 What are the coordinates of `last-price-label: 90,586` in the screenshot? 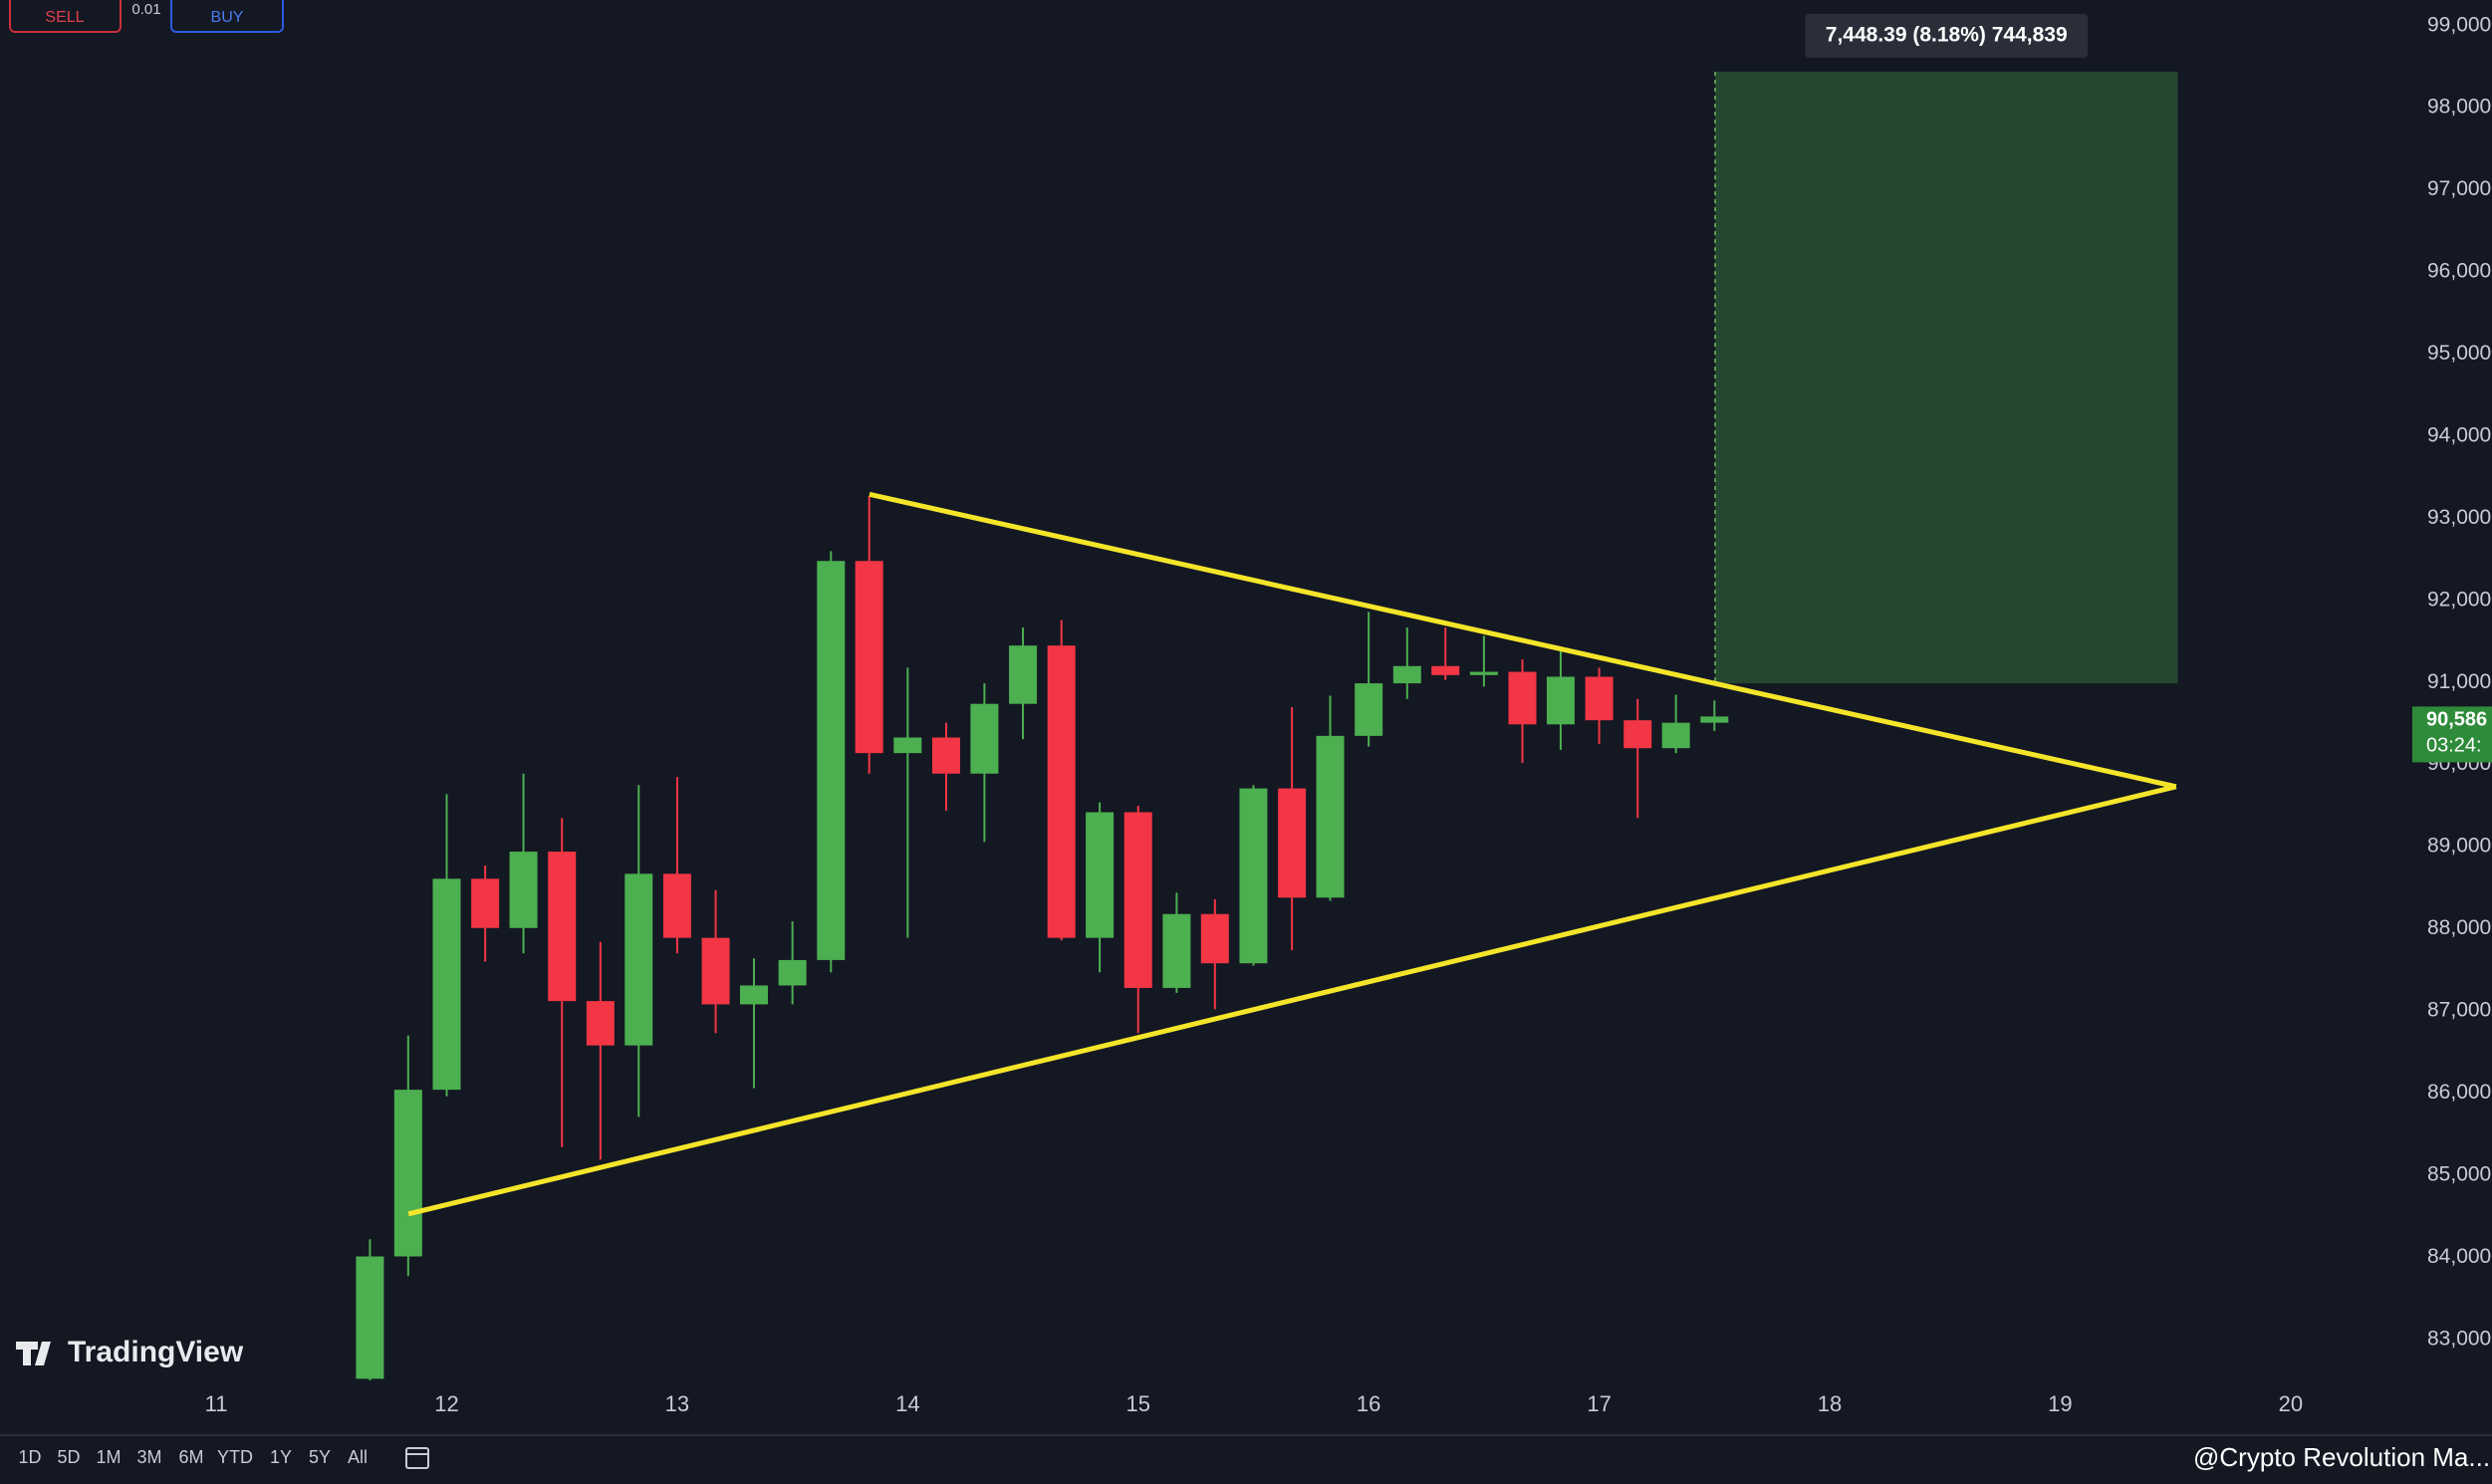 It's located at (2456, 720).